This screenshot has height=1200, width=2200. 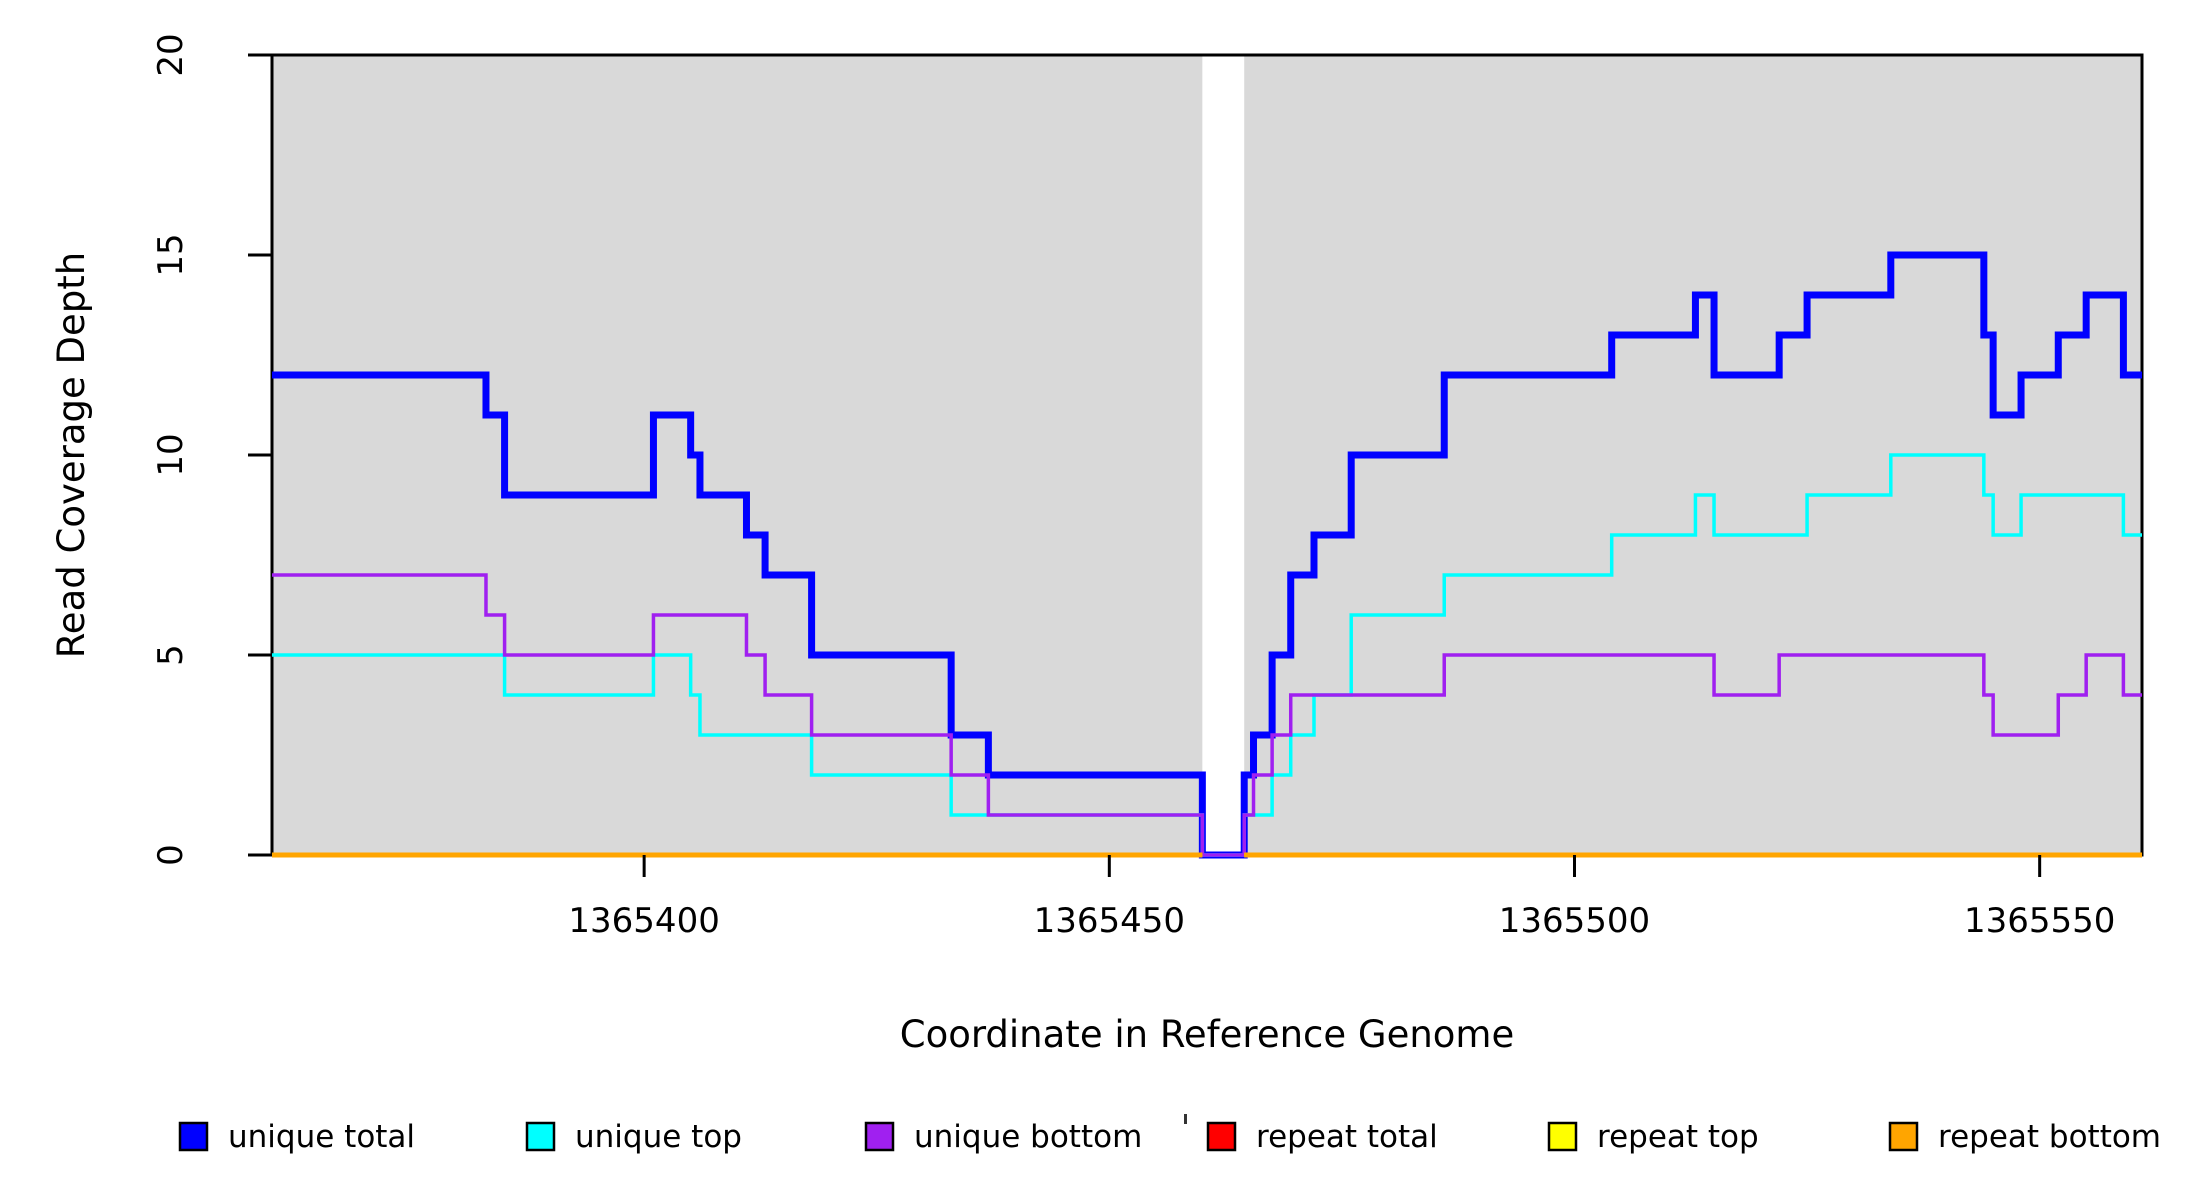 What do you see at coordinates (1109, 921) in the screenshot?
I see `x-tick-label: 1365450` at bounding box center [1109, 921].